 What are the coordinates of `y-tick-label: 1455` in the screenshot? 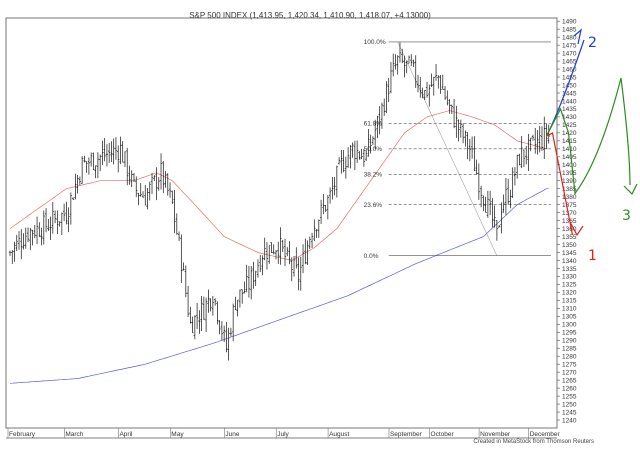 It's located at (569, 77).